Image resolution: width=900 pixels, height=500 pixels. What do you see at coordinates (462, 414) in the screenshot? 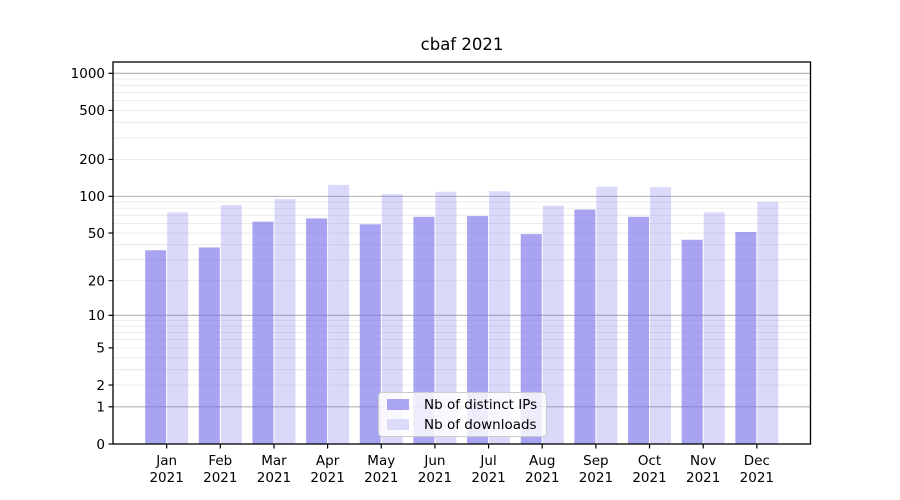
I see `legend: Nb of distinct IPs Nb of downloads` at bounding box center [462, 414].